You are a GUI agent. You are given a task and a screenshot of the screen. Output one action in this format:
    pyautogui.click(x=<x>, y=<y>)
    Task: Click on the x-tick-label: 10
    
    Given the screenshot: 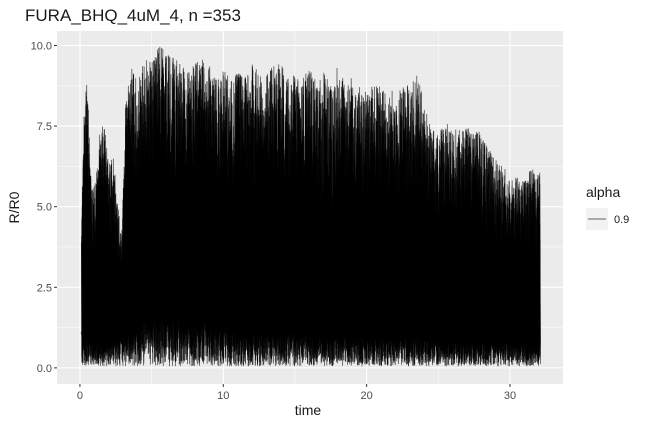 What is the action you would take?
    pyautogui.click(x=223, y=396)
    